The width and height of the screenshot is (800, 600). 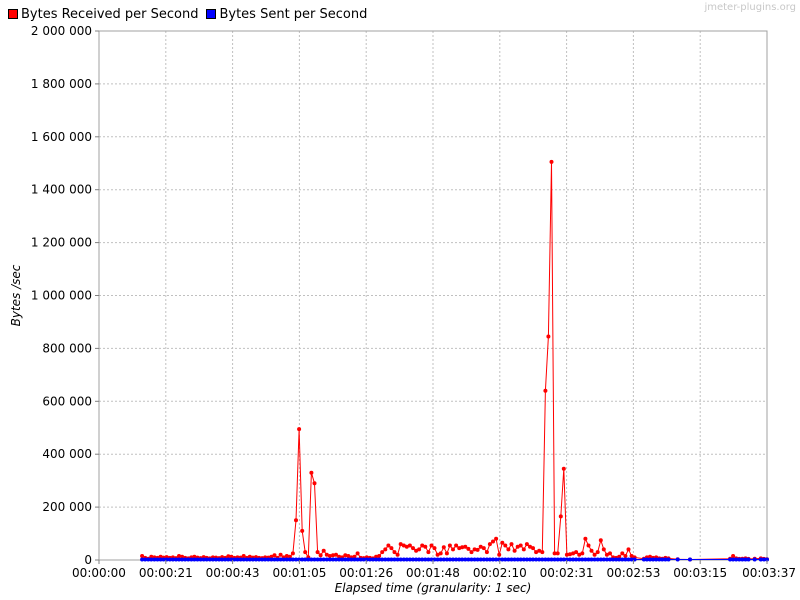 I want to click on series-bytes-sent, so click(x=454, y=559).